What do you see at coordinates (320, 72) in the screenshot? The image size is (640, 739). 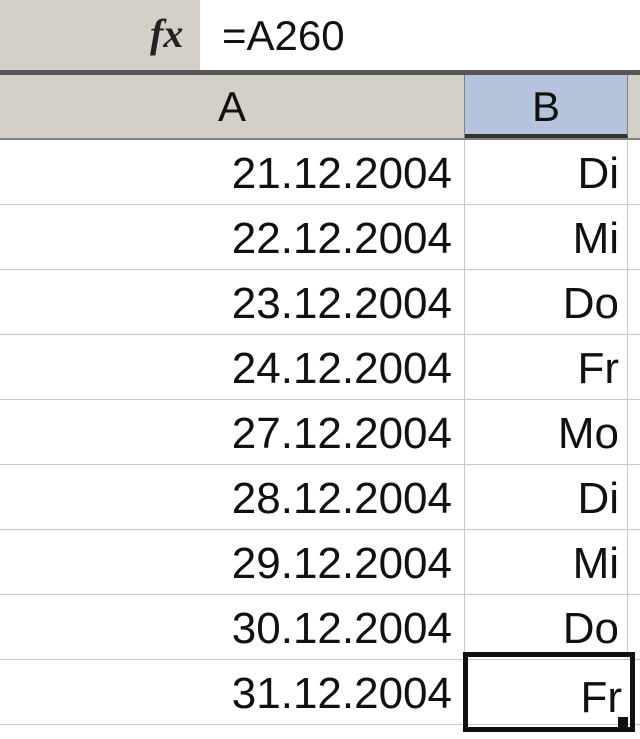 I see `divider` at bounding box center [320, 72].